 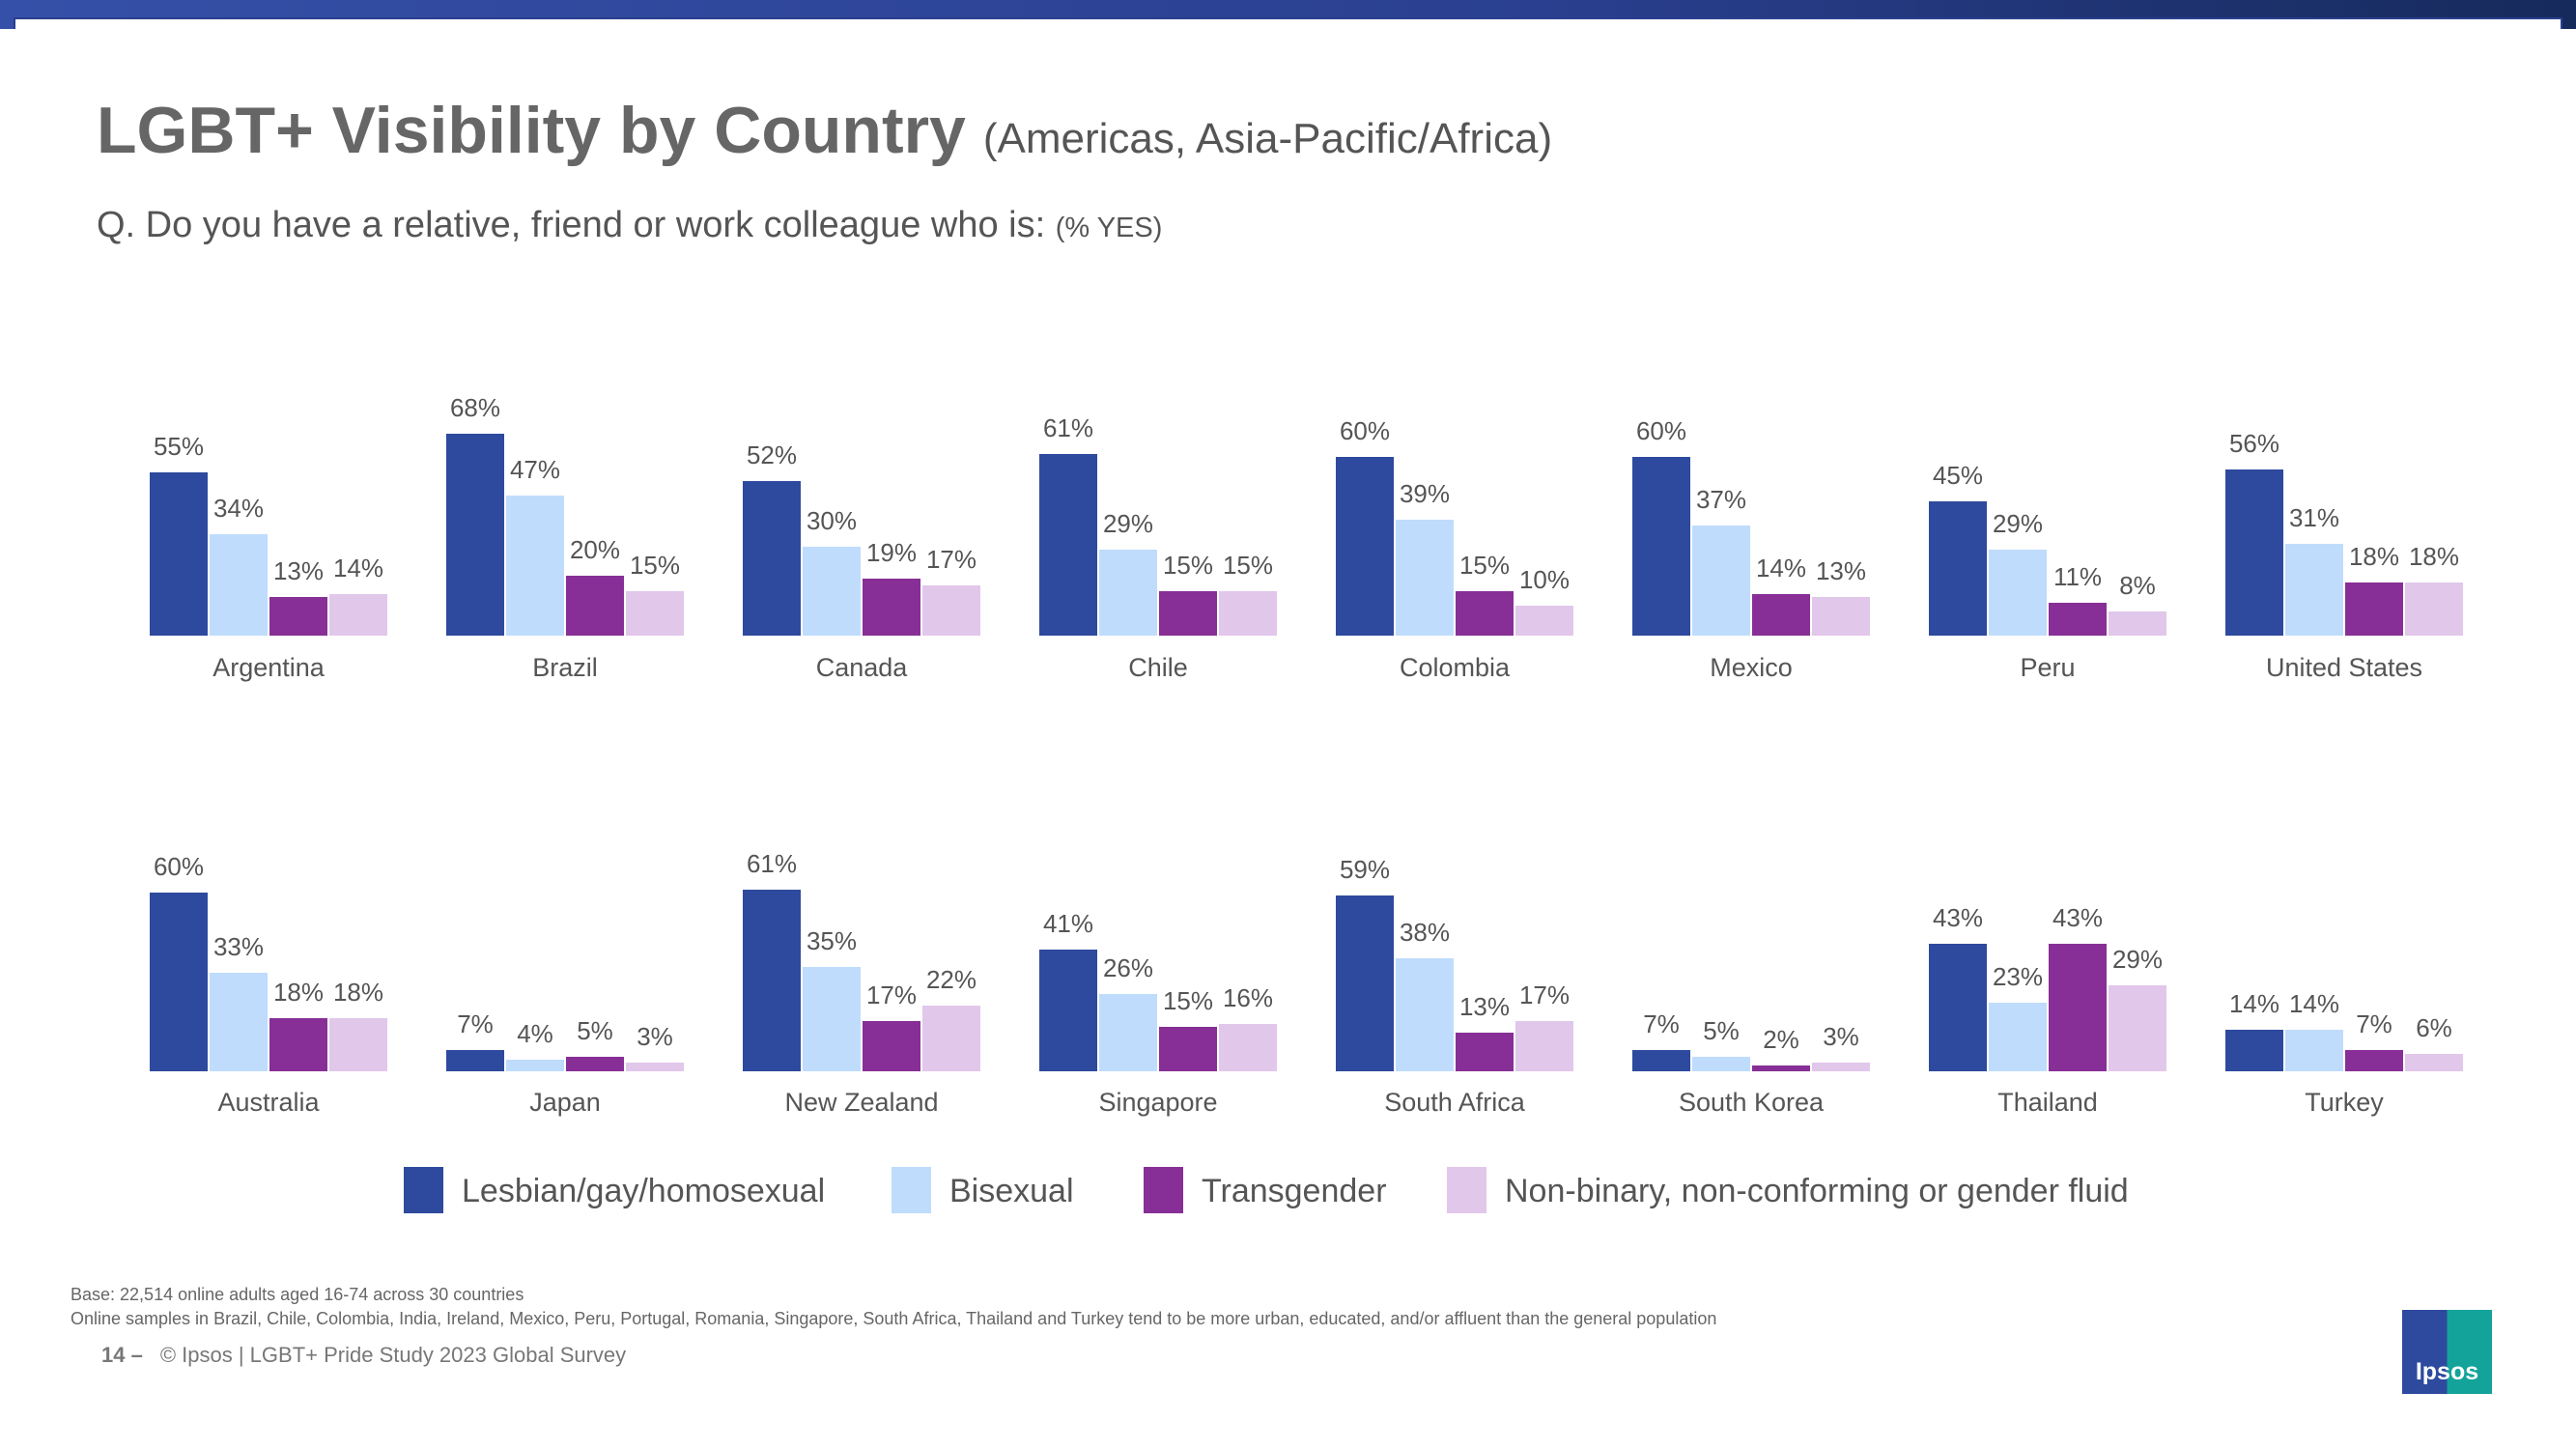 I want to click on category-label: Canada, so click(x=861, y=667).